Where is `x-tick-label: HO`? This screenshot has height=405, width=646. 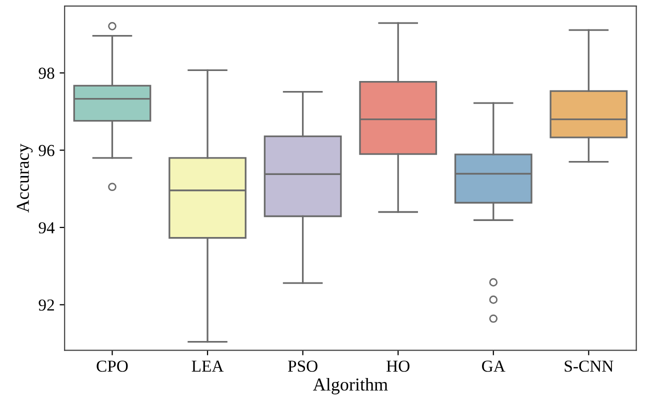
x-tick-label: HO is located at coordinates (398, 366).